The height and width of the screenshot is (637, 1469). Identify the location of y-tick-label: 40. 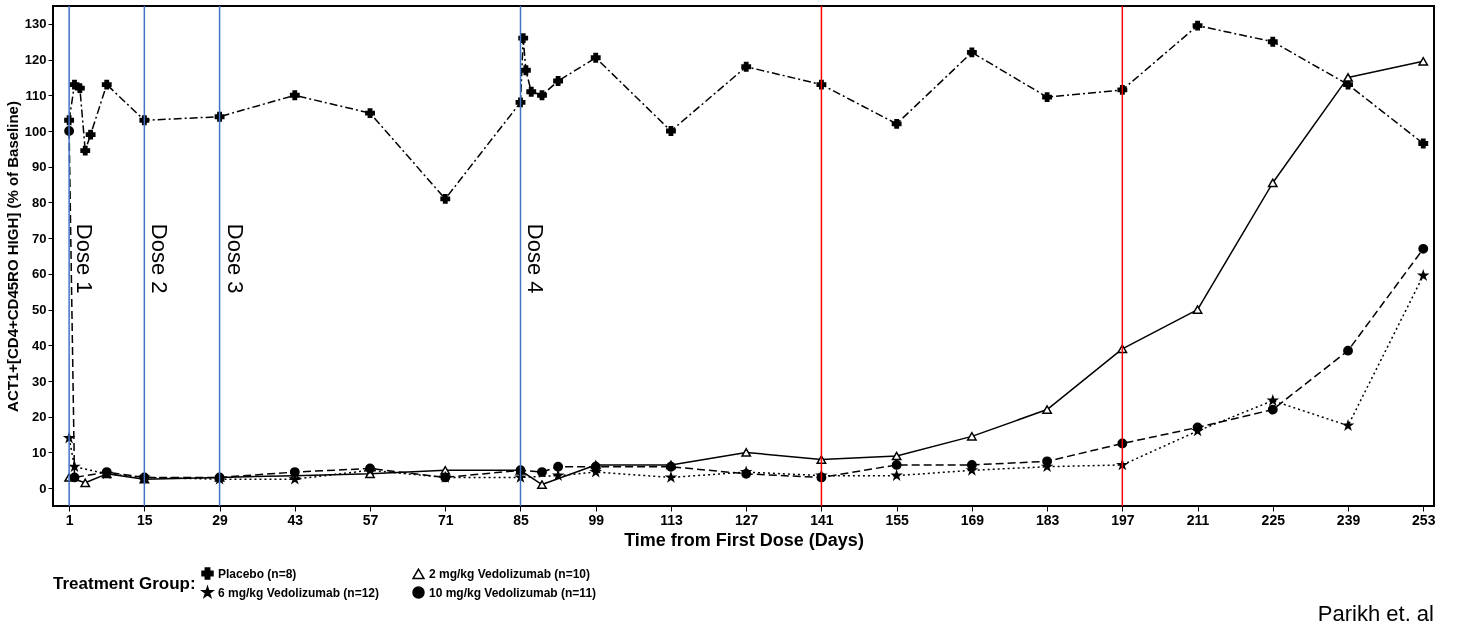
(39, 345).